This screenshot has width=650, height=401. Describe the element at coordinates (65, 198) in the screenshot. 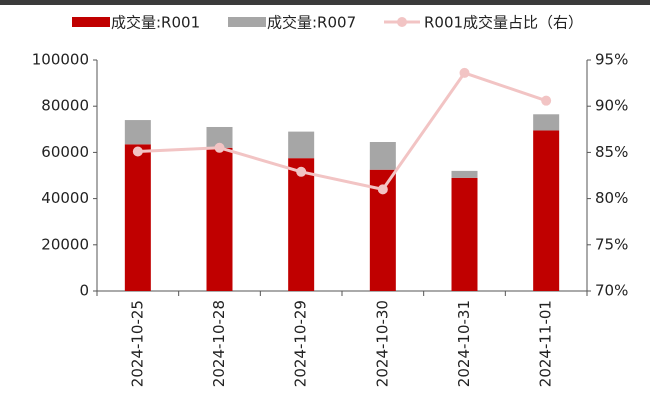

I see `y-tick-label: 40000` at that location.